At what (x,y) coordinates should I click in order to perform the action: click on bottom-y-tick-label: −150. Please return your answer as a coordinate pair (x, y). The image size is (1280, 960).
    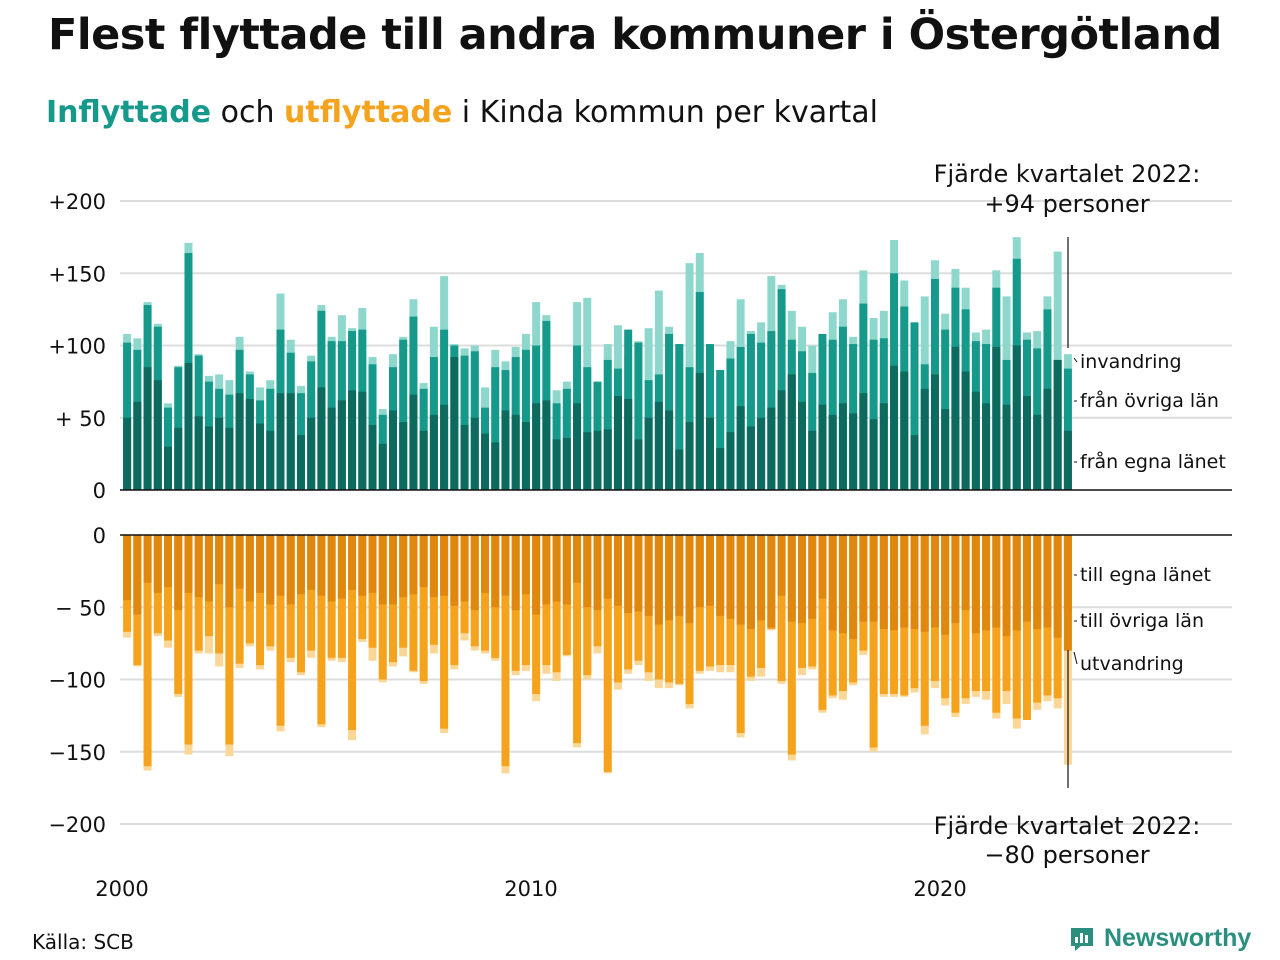
    Looking at the image, I should click on (77, 753).